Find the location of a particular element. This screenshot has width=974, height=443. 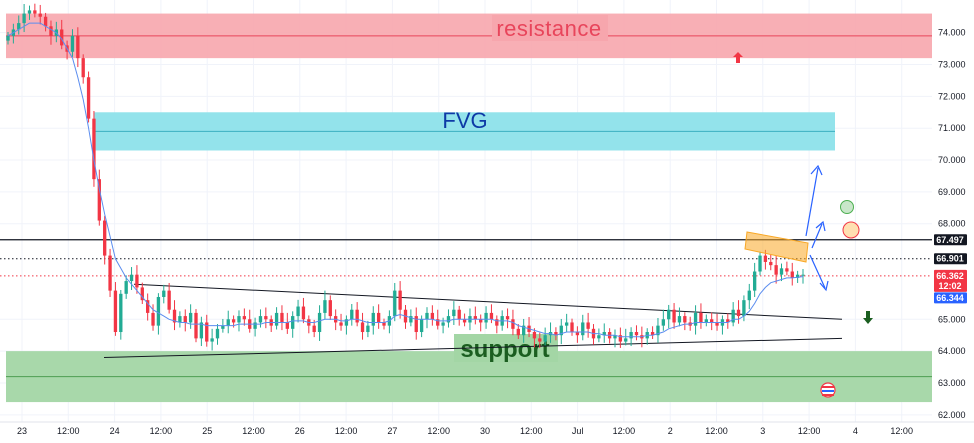

svg-text: 66.901 is located at coordinates (950, 259).